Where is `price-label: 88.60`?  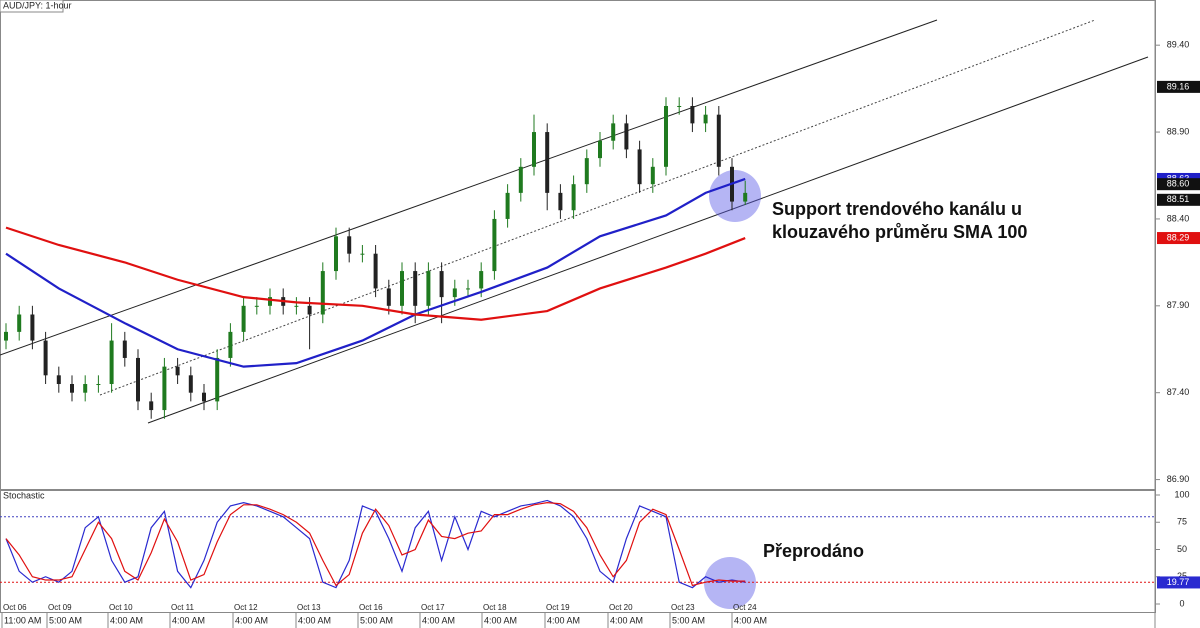 price-label: 88.60 is located at coordinates (1178, 184).